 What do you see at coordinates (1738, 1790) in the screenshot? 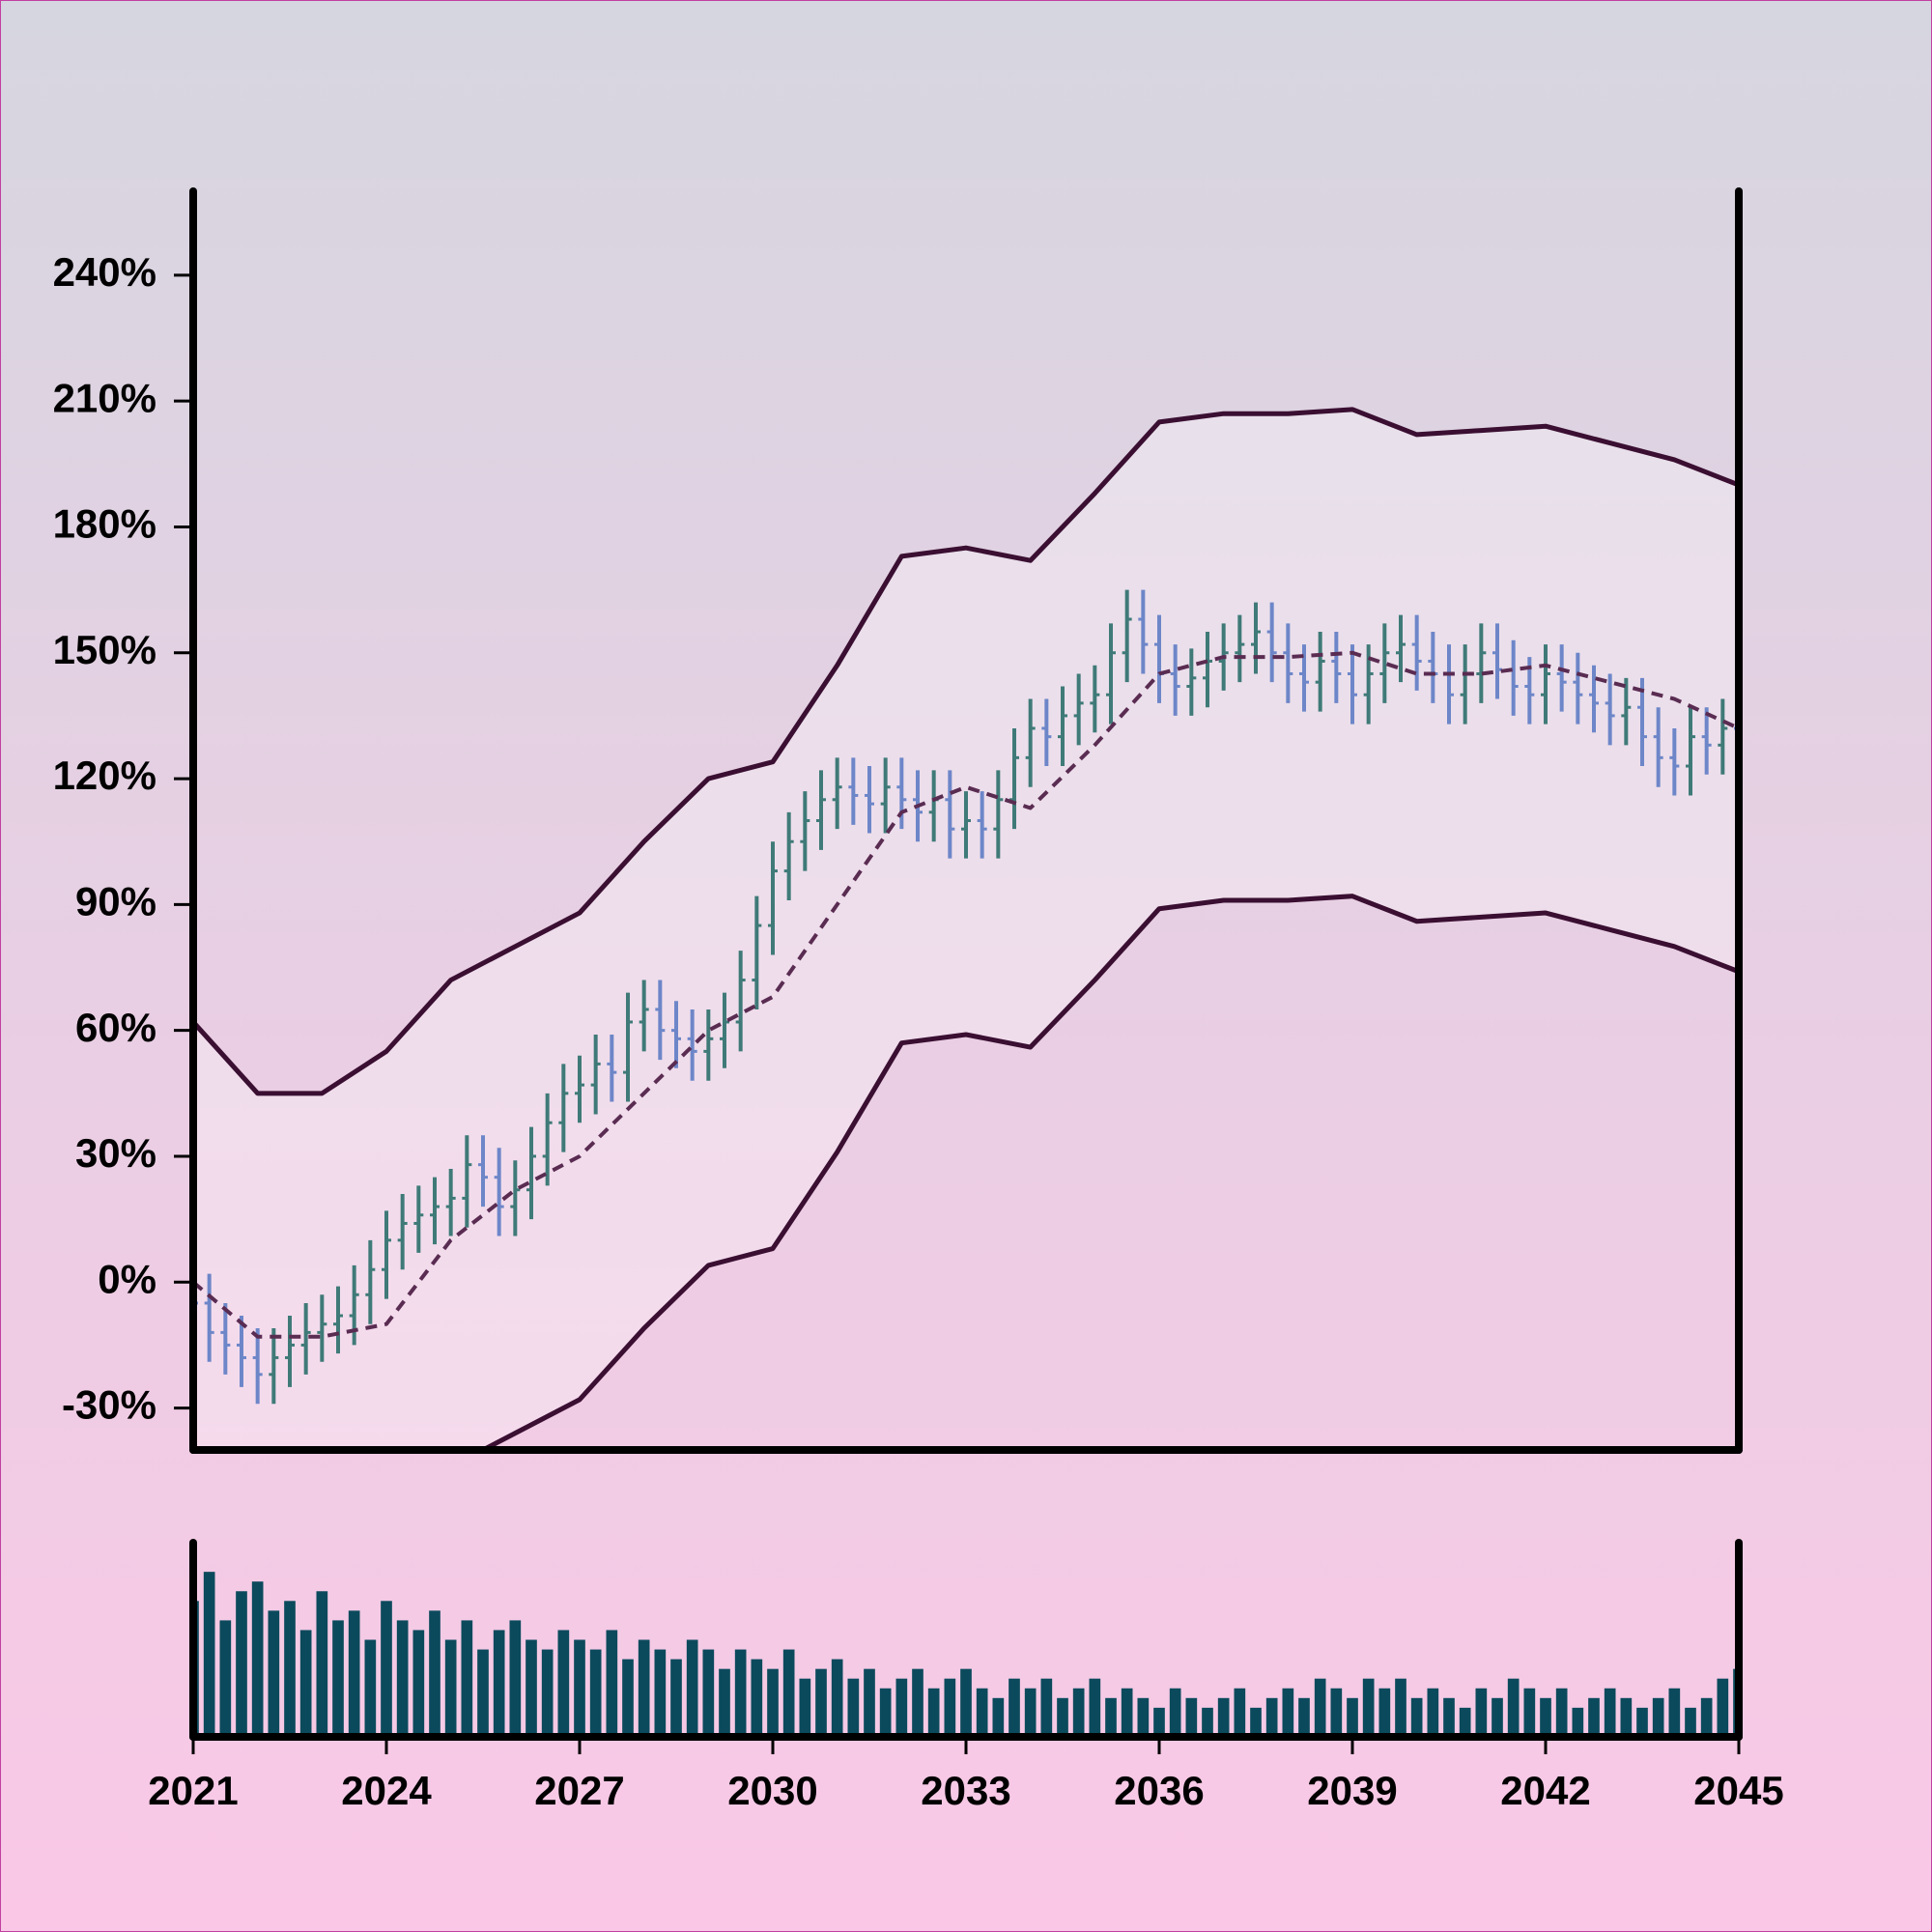
I see `x-tick-label: 2045` at bounding box center [1738, 1790].